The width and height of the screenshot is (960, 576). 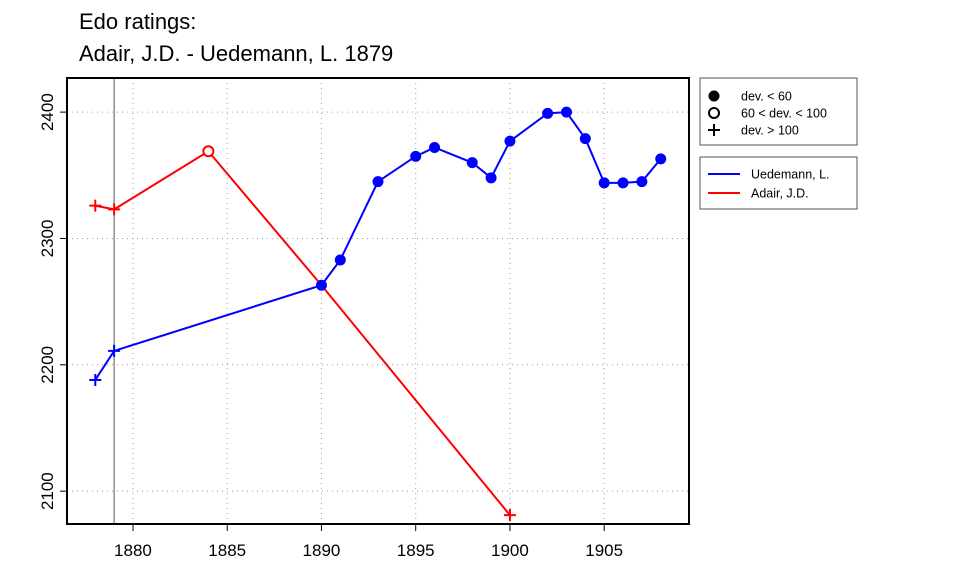 I want to click on series-legend-box, so click(x=778, y=183).